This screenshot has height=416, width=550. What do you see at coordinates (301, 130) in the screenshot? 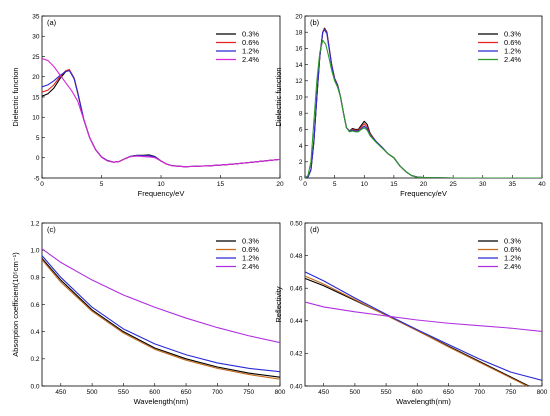
I see `y-tick-label: 6` at bounding box center [301, 130].